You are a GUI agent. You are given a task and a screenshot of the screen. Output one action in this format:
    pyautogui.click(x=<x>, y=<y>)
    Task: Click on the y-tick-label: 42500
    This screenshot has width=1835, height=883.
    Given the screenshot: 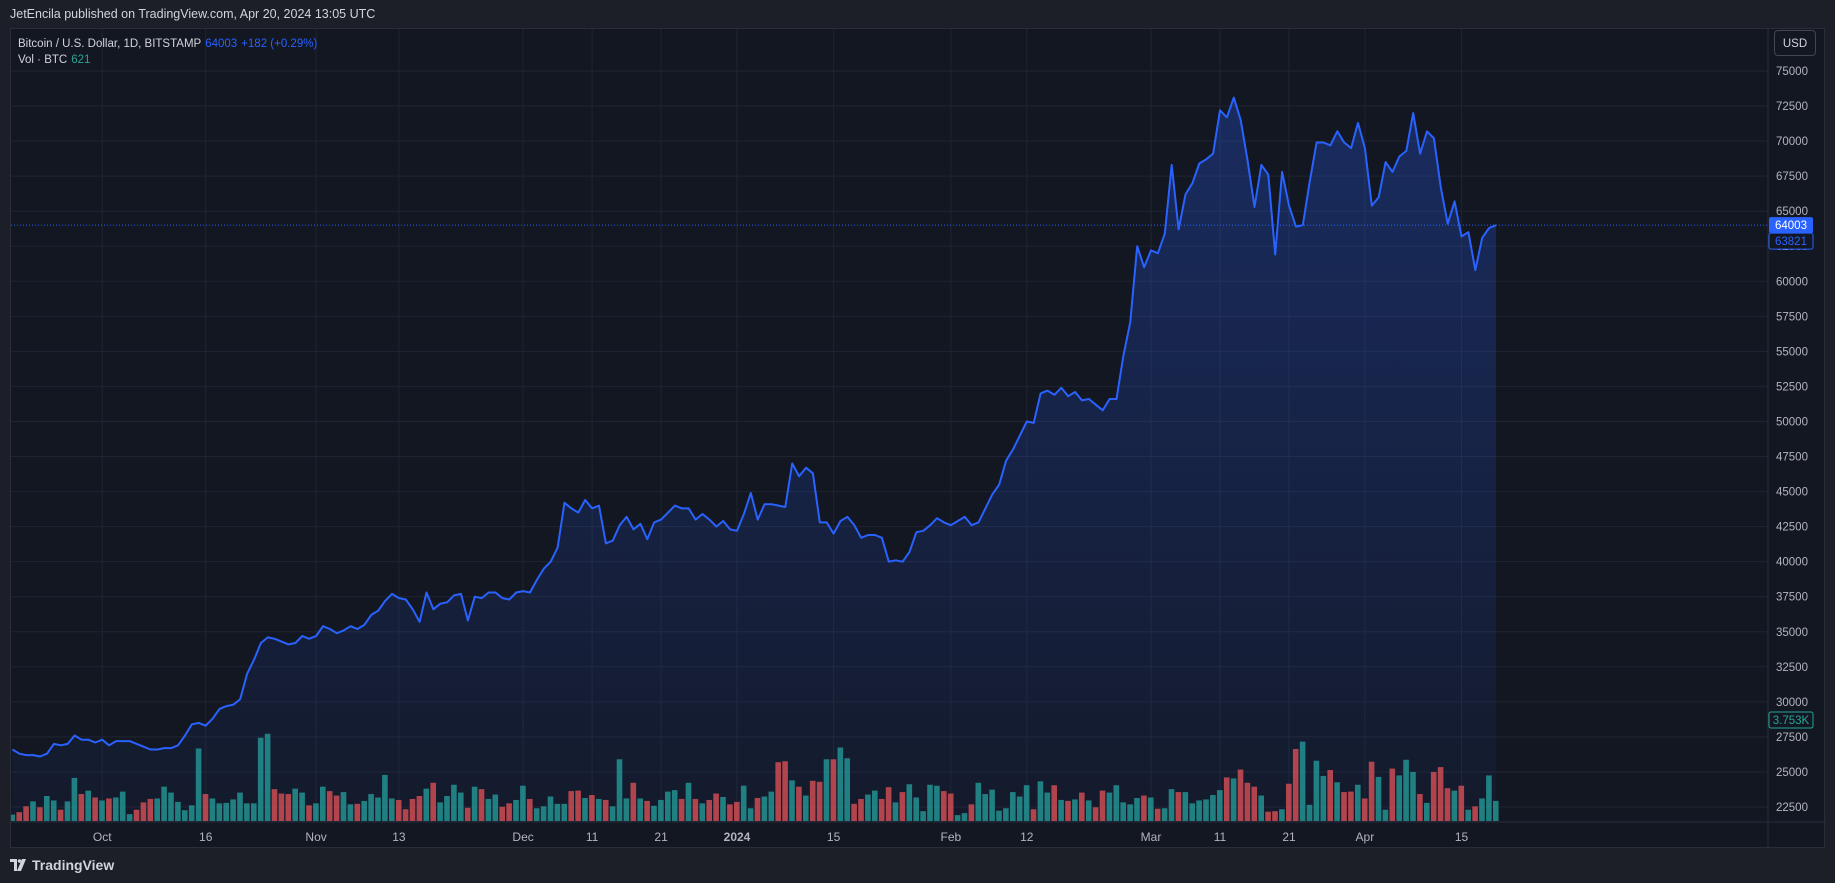 What is the action you would take?
    pyautogui.click(x=1792, y=528)
    